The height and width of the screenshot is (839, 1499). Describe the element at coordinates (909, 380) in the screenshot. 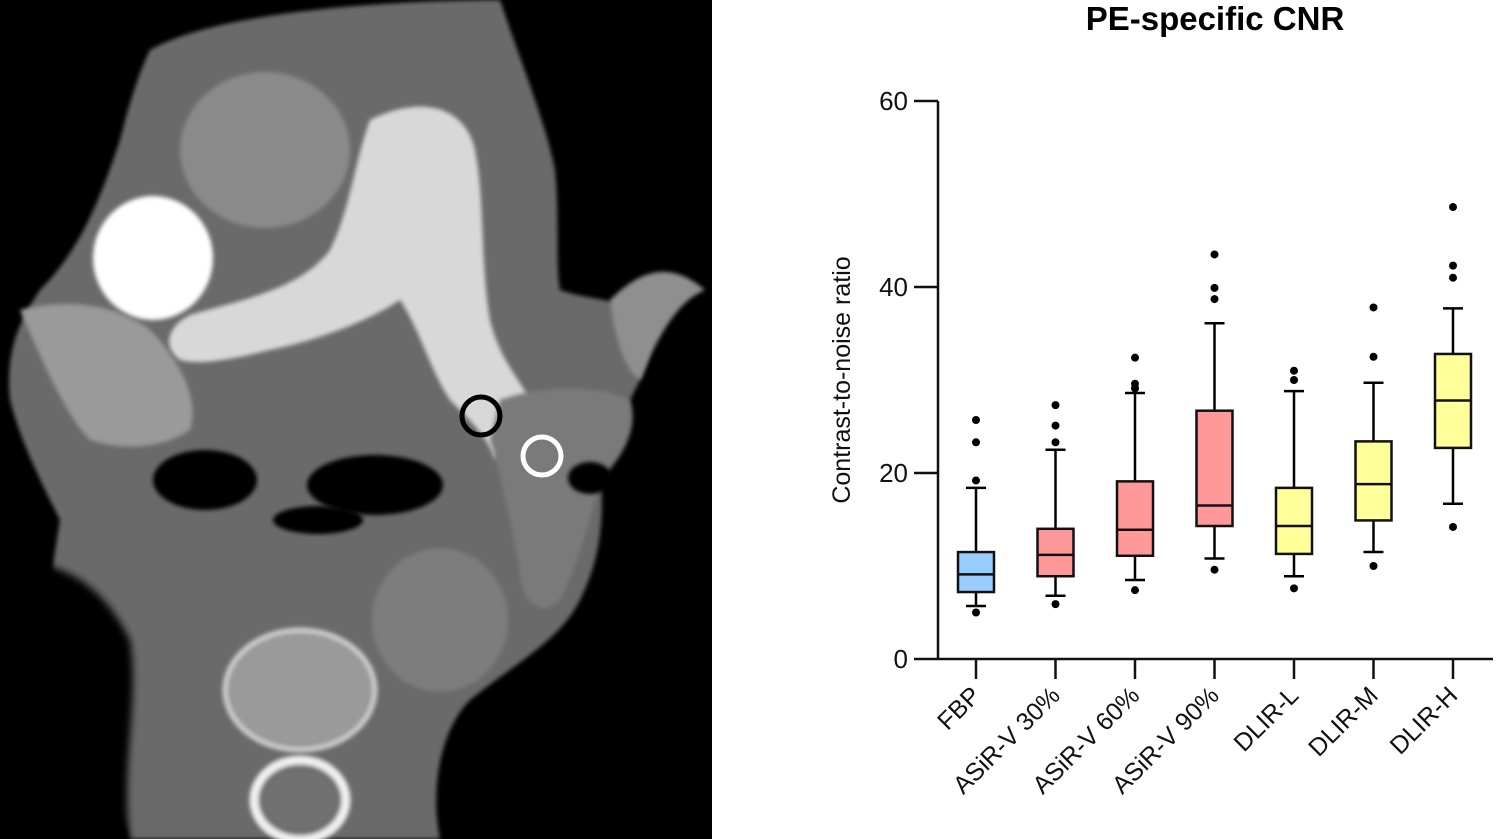

I see `y-axis: 0 20 40 60` at that location.